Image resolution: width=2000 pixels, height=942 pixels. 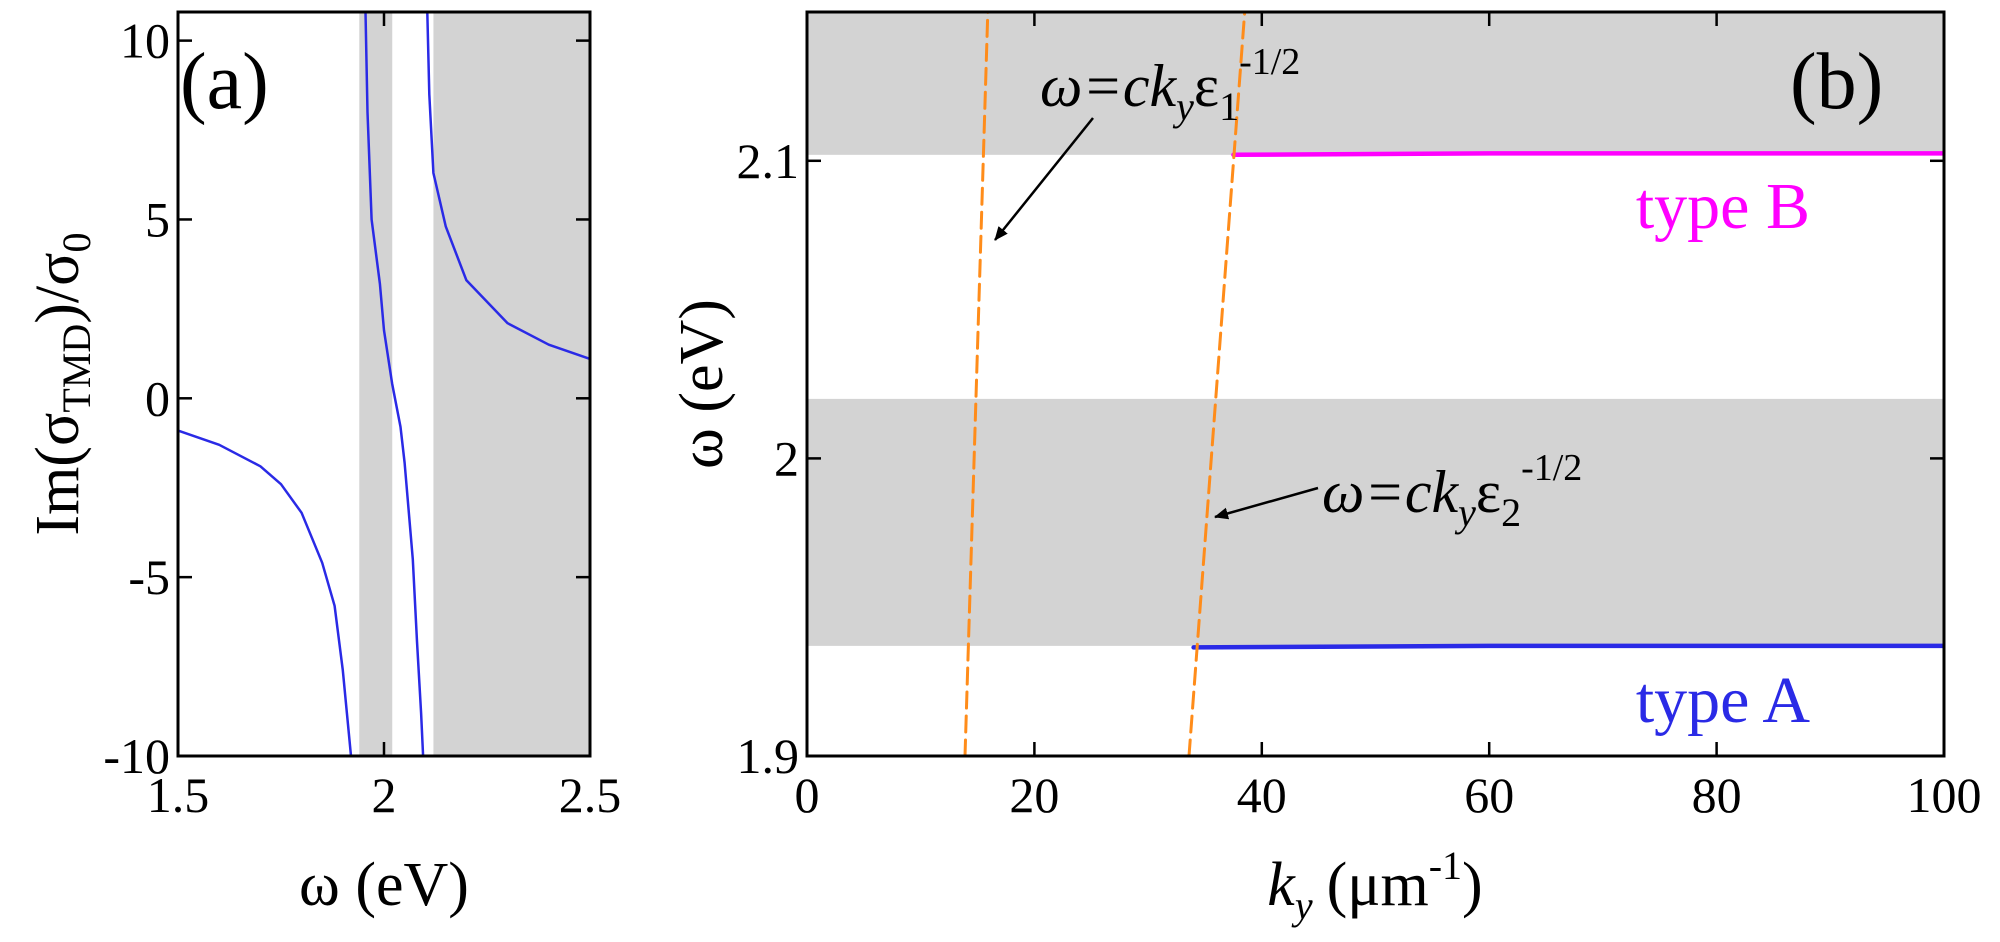 What do you see at coordinates (58, 287) in the screenshot?
I see `ylabel-close: )/σ` at bounding box center [58, 287].